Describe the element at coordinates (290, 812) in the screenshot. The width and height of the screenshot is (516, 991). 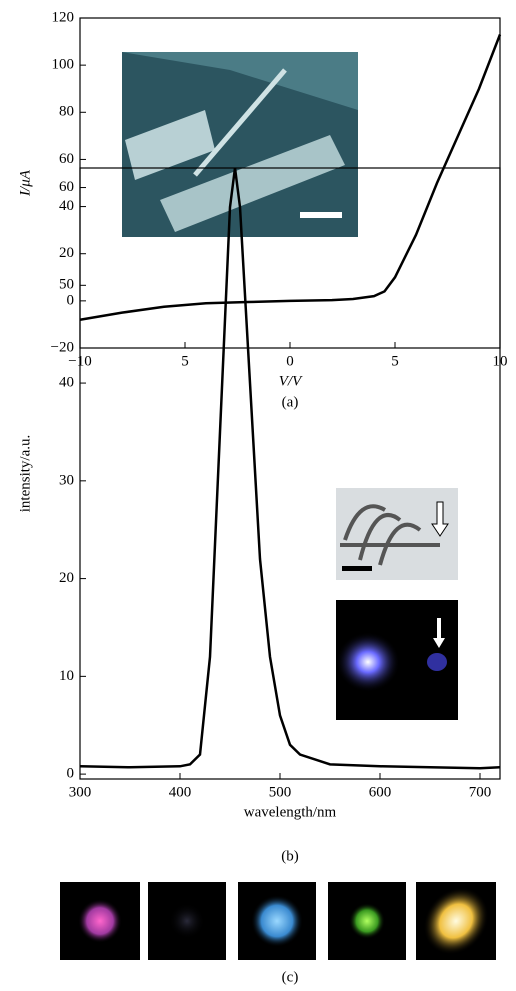
I see `x-axis-label: wavelength/nm` at that location.